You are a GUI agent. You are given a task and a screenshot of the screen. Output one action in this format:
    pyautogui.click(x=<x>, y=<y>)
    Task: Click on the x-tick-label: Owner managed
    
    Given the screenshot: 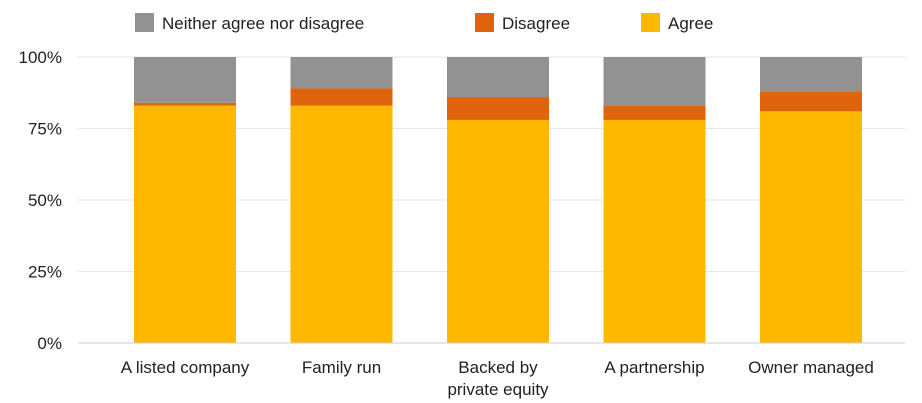 What is the action you would take?
    pyautogui.click(x=811, y=367)
    